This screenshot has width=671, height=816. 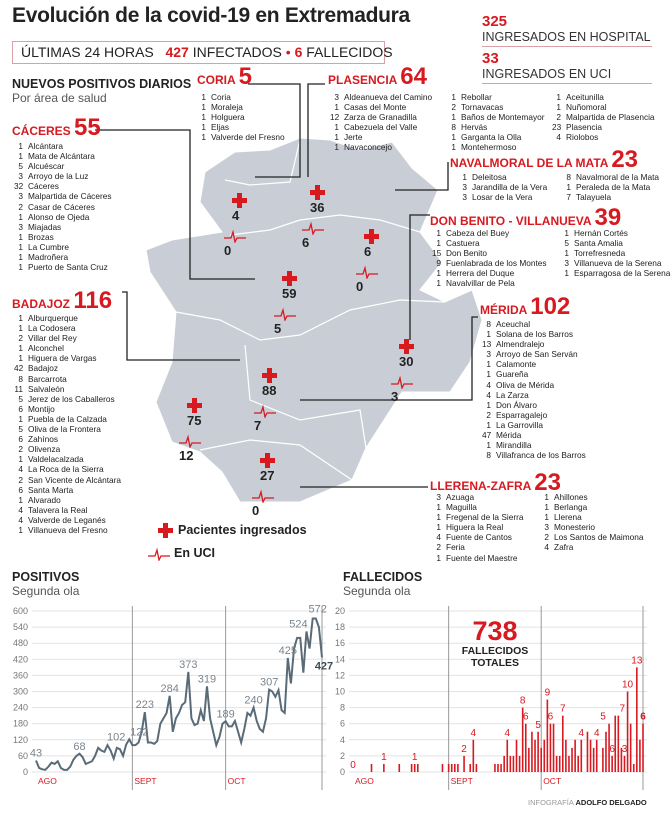 What do you see at coordinates (513, 324) in the screenshot?
I see `town: Aceuchal` at bounding box center [513, 324].